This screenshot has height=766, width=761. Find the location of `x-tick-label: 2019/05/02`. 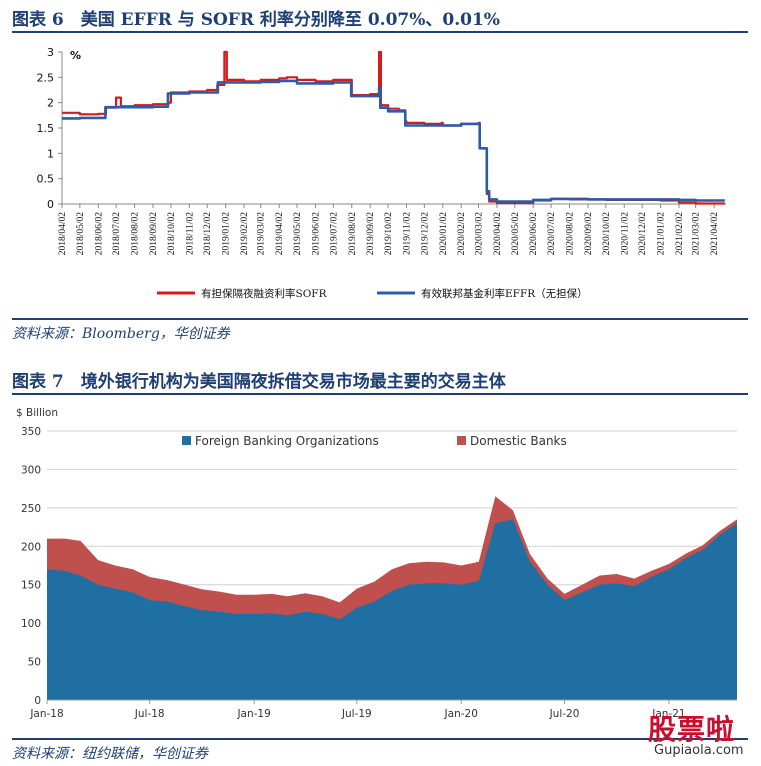

x-tick-label: 2019/05/02 is located at coordinates (298, 234).